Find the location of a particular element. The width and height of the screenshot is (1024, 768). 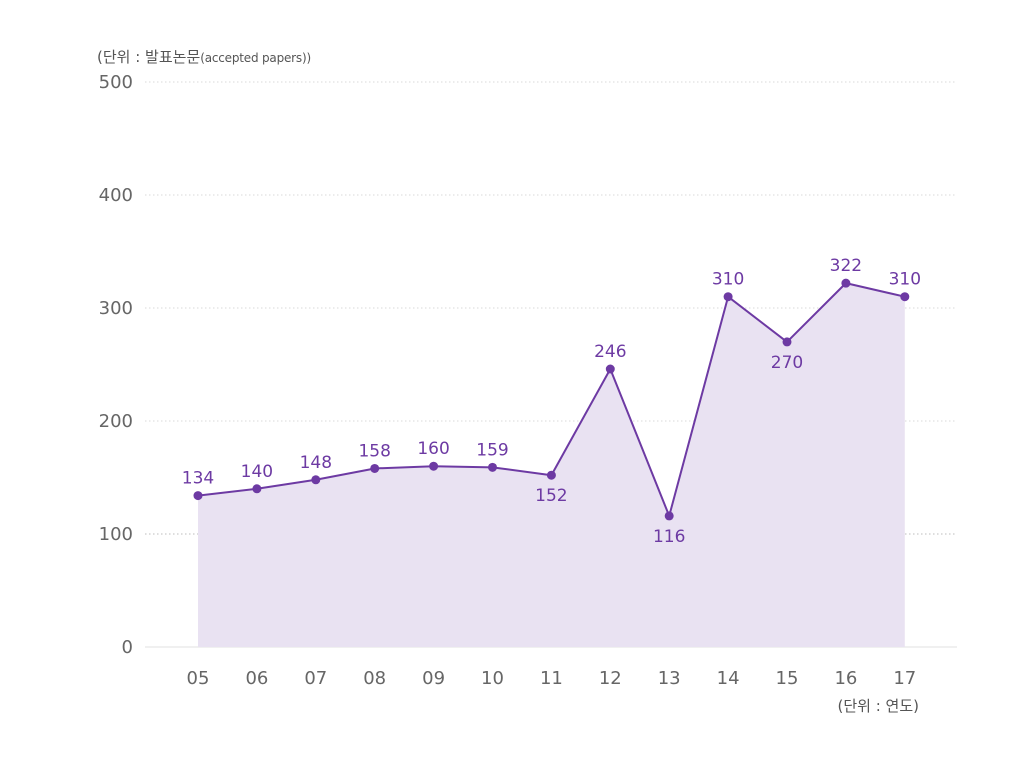

data-label: 140 is located at coordinates (257, 472).